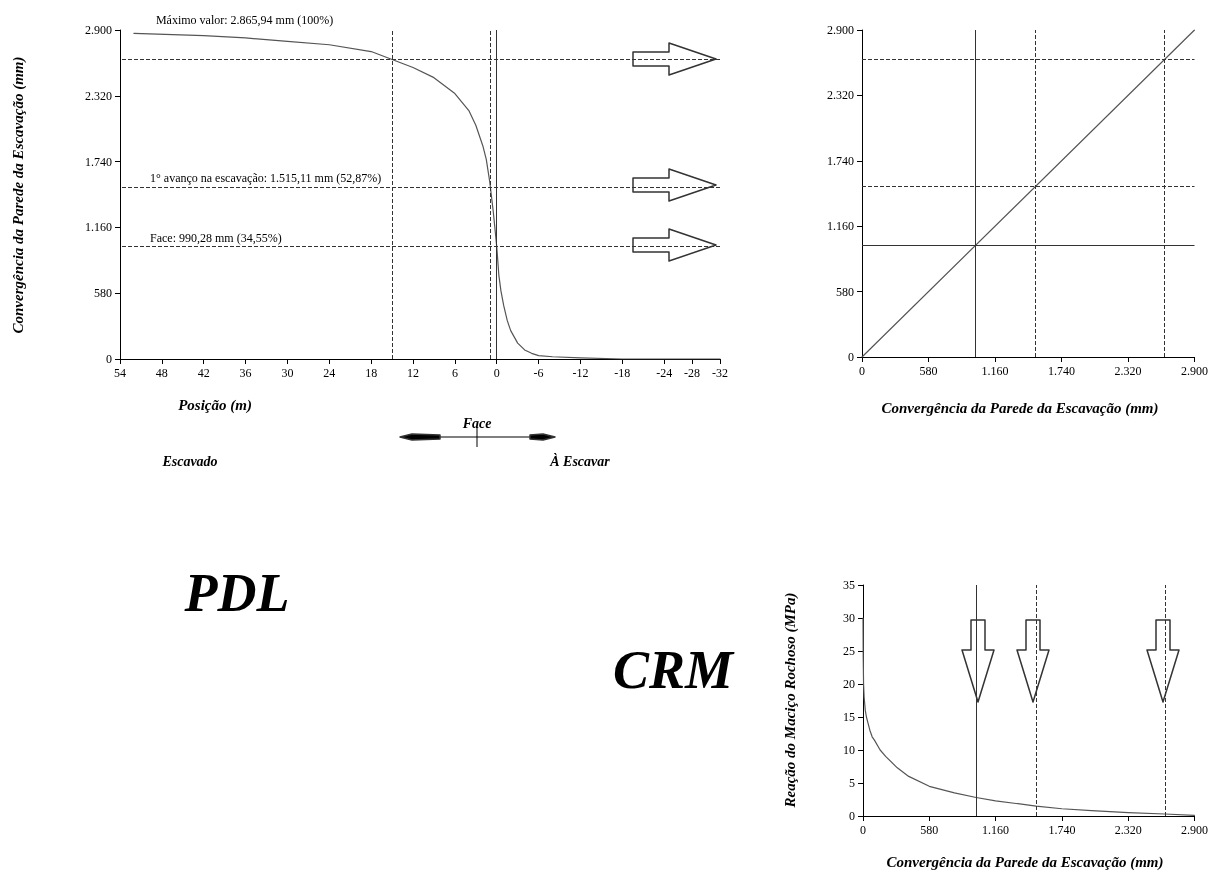 Image resolution: width=1211 pixels, height=877 pixels. What do you see at coordinates (266, 178) in the screenshot?
I see `ref-line-label: 1° avanço na escavação: 1.515,11 mm (52,87%)` at bounding box center [266, 178].